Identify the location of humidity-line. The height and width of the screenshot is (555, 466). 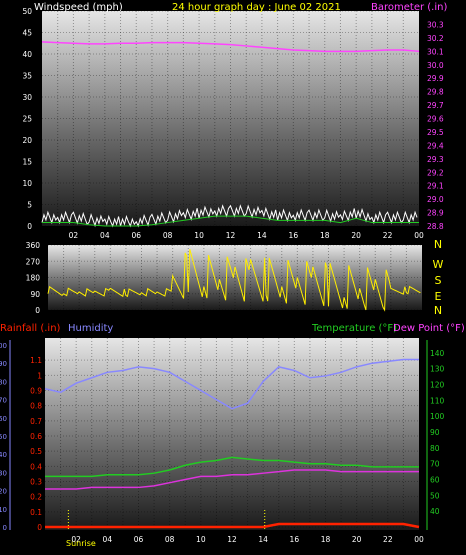
(231, 384).